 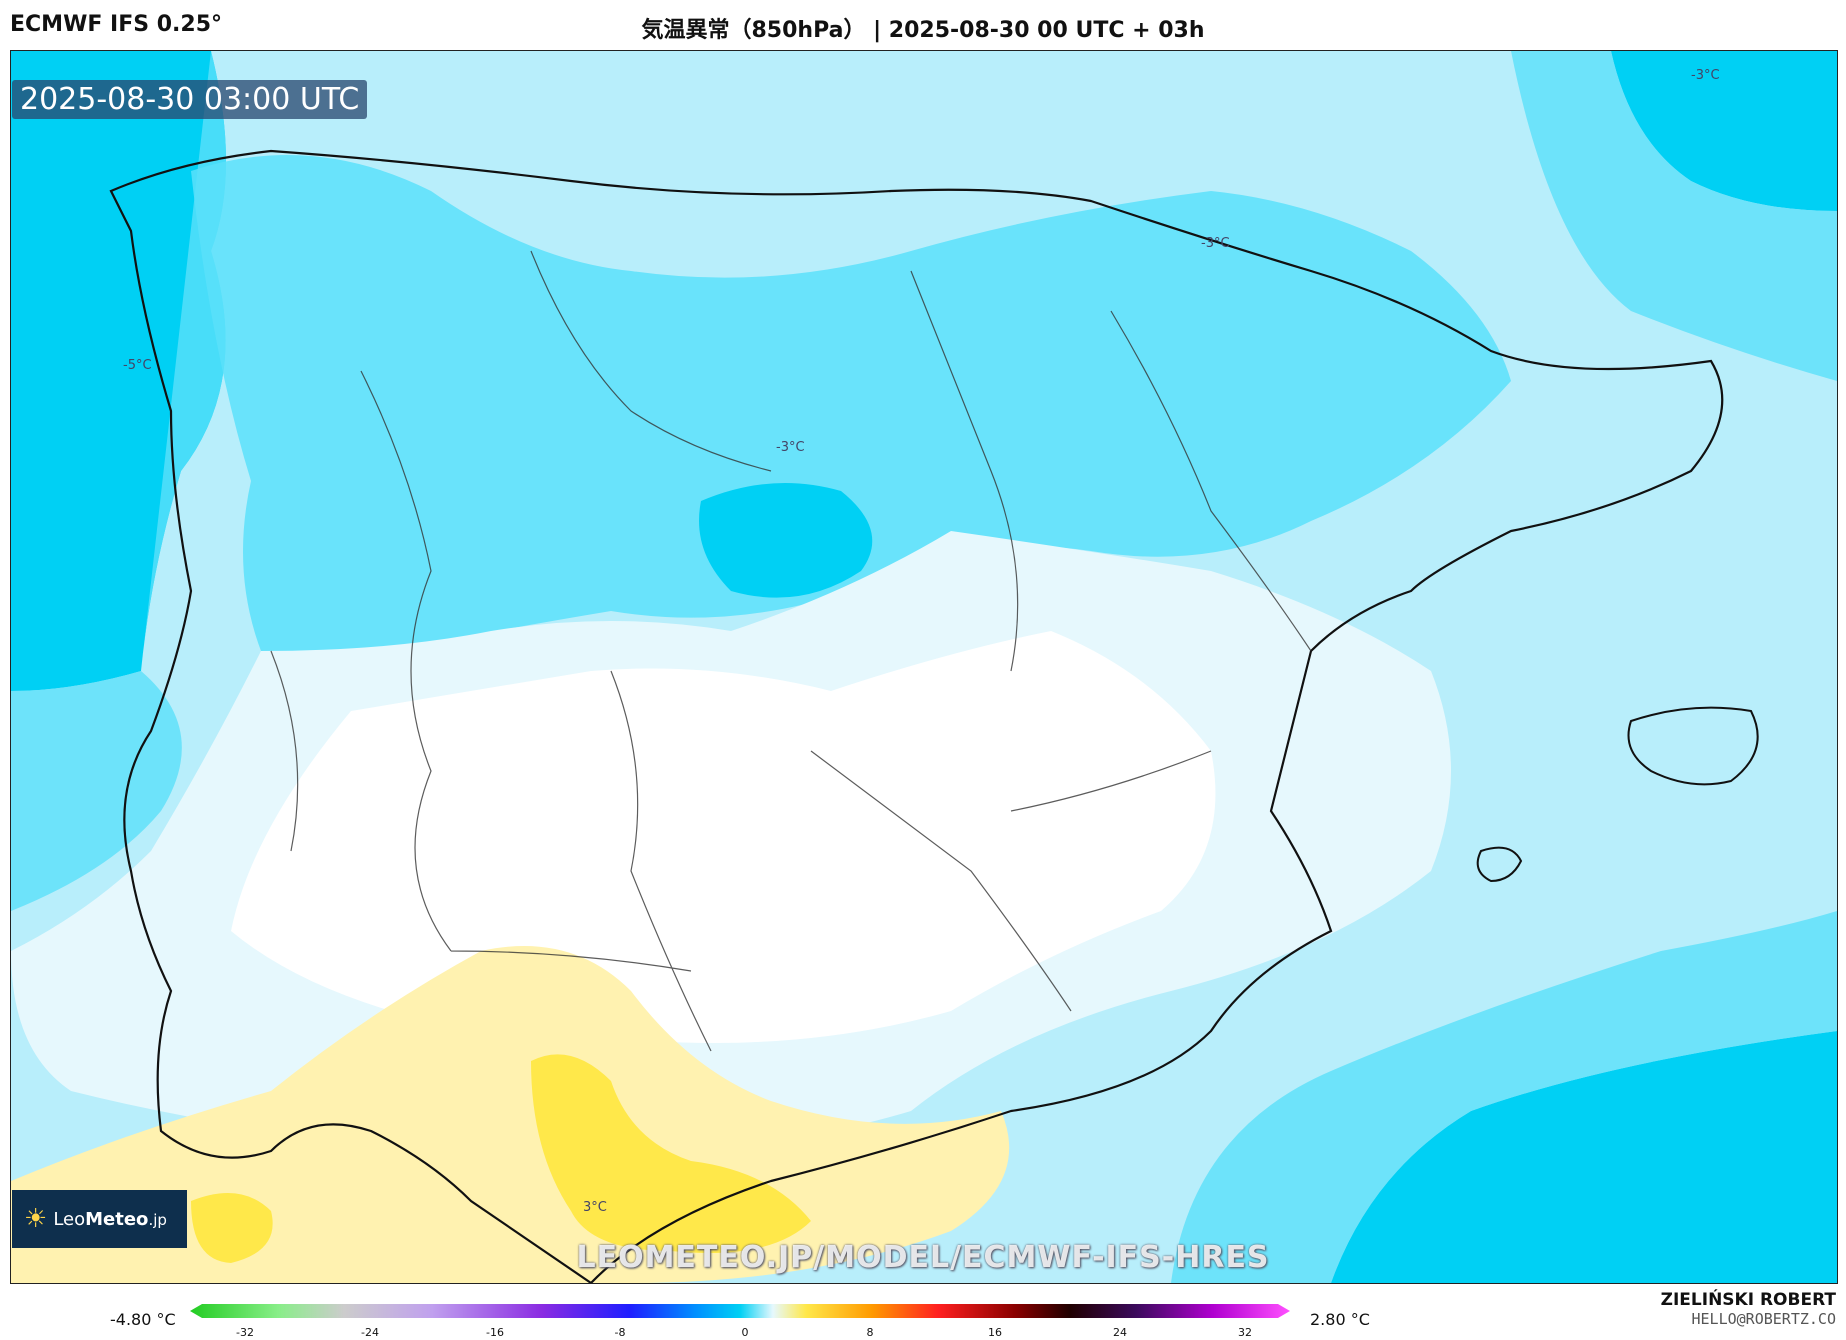 I want to click on cold-band-northeast, so click(x=1674, y=216).